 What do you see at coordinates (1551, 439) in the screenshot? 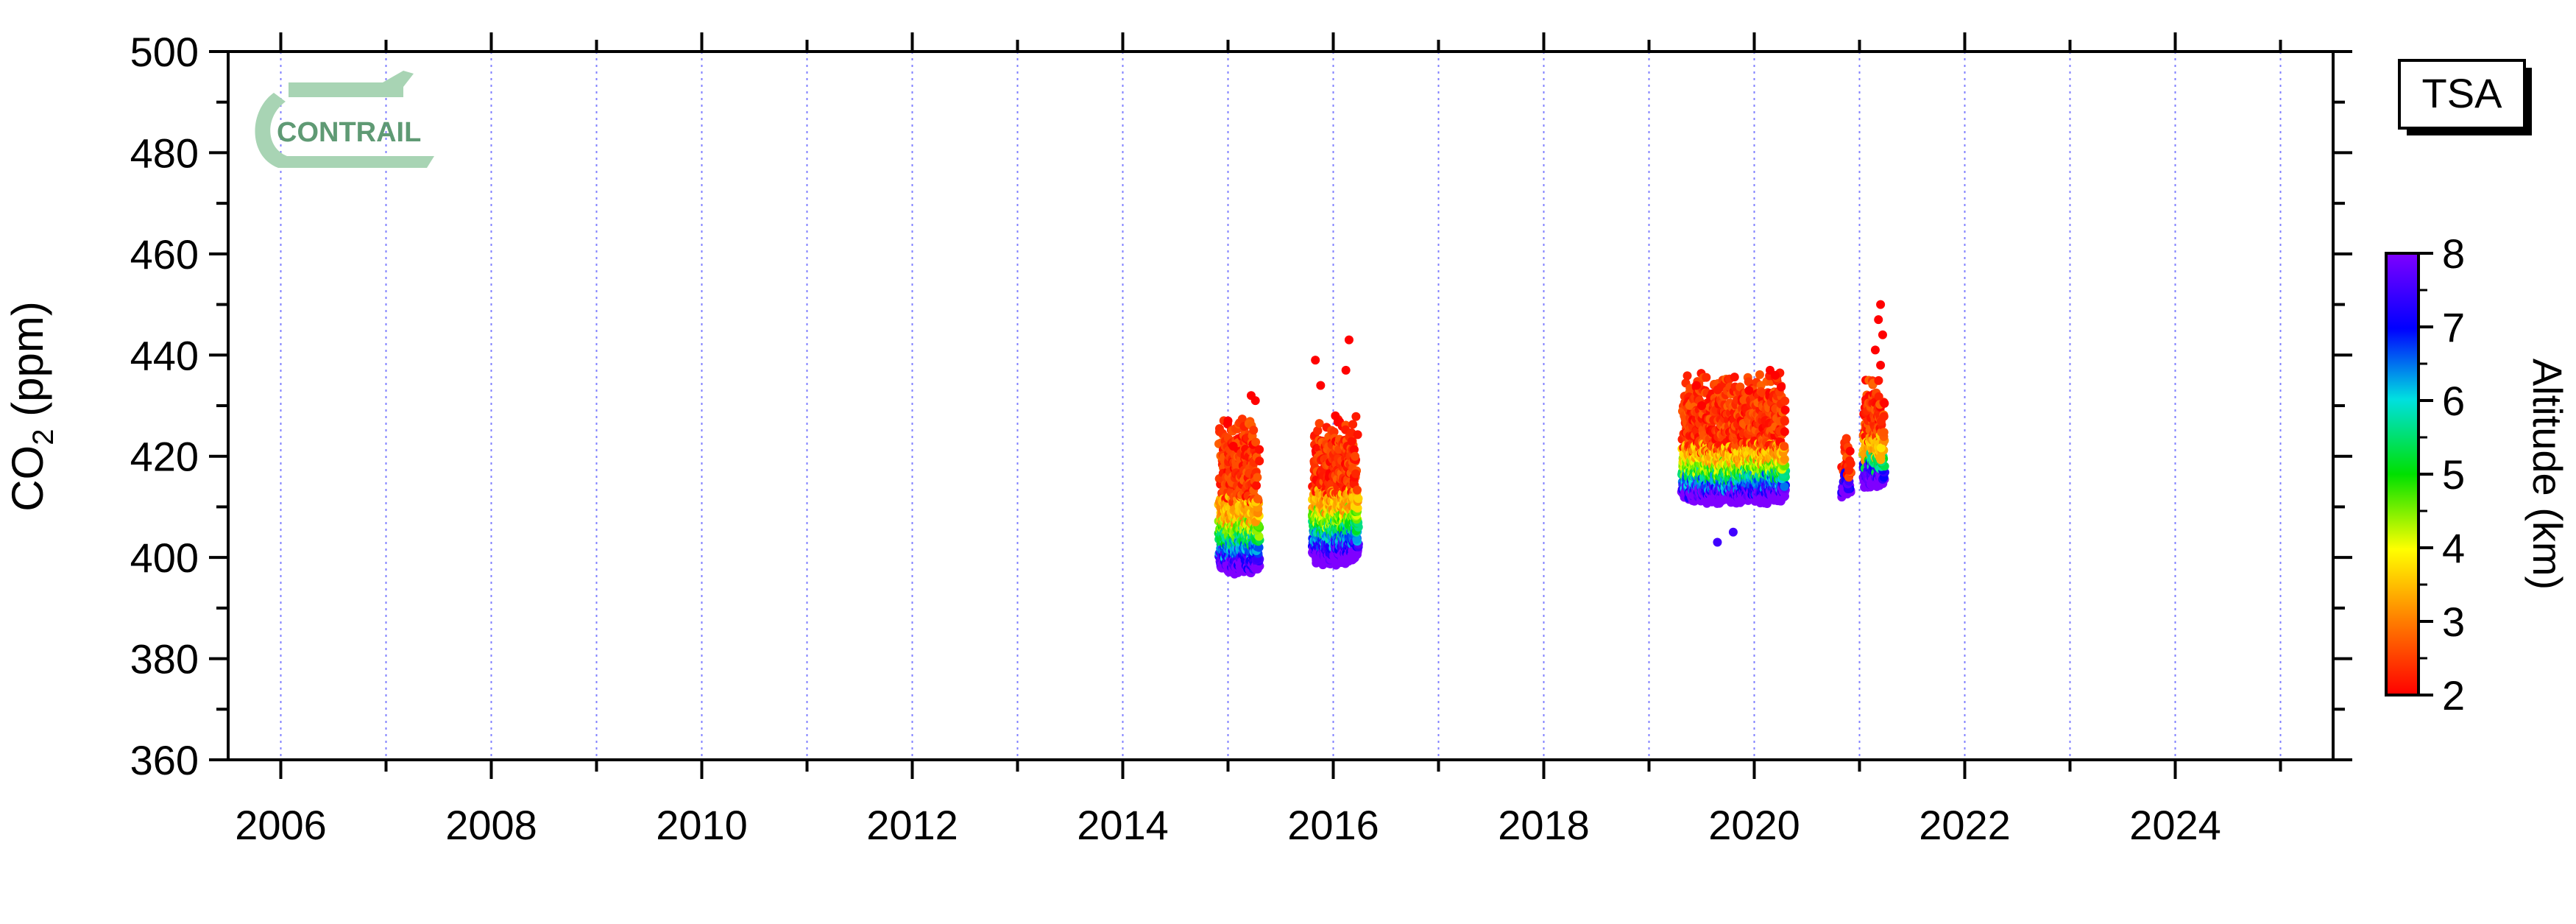
I see `data-points` at bounding box center [1551, 439].